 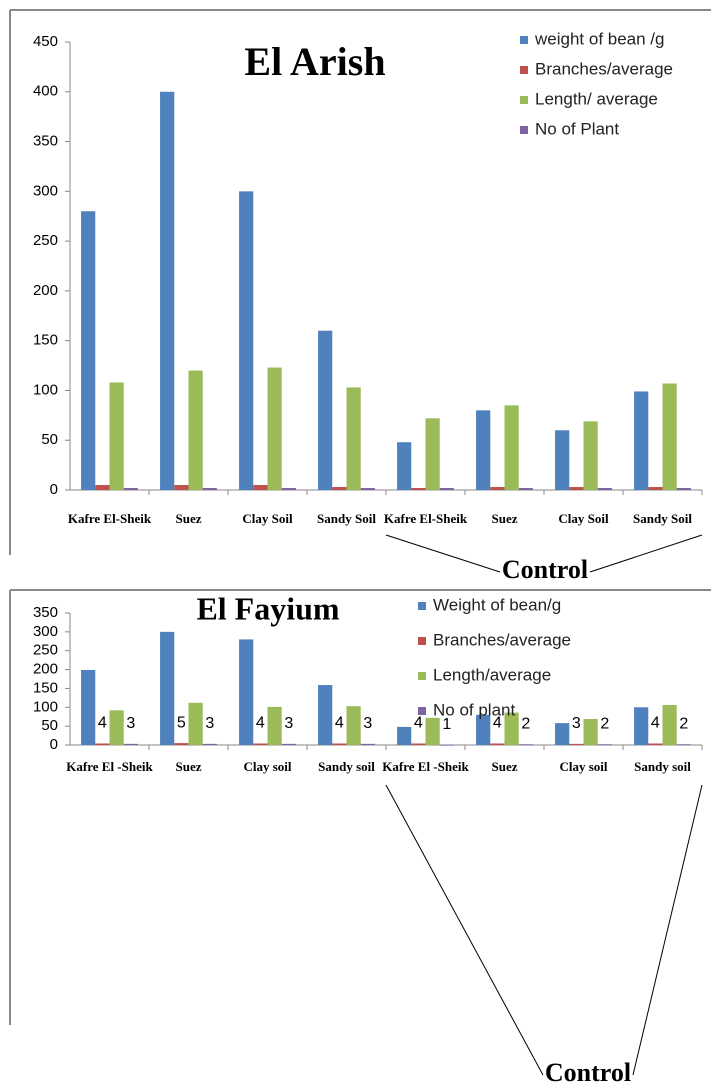 I want to click on x-tick-label: Sandy soil, so click(x=662, y=766).